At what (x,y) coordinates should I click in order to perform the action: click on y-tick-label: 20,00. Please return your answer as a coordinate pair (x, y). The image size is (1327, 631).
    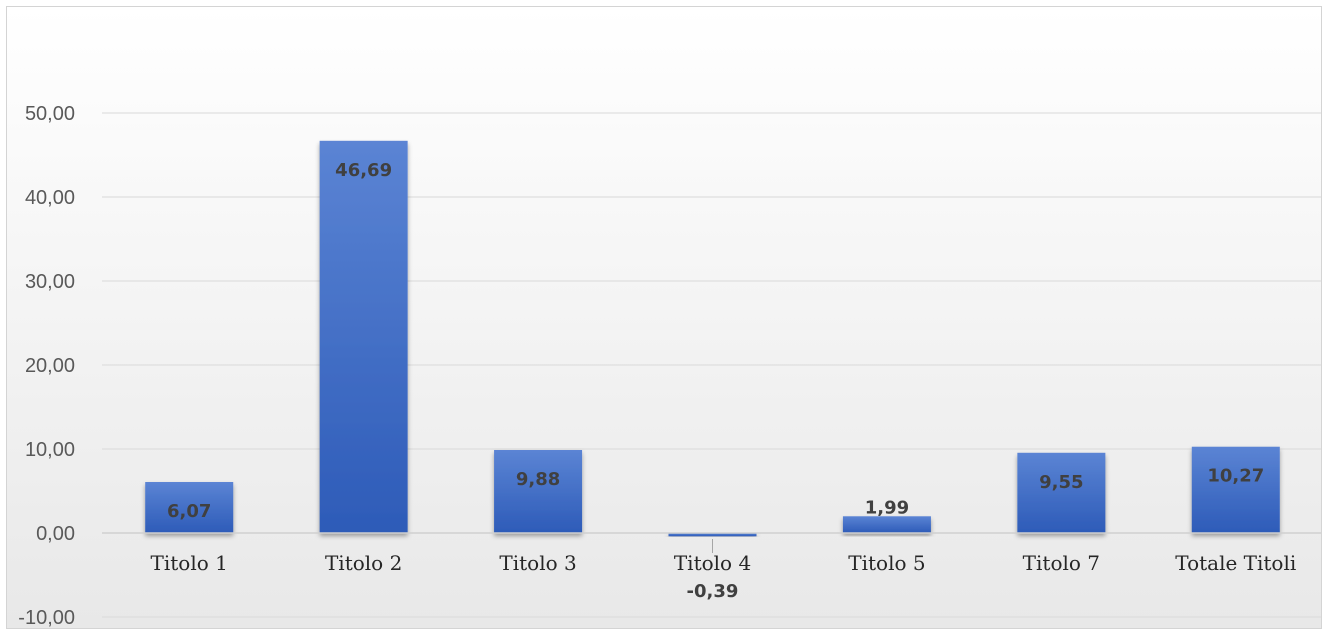
    Looking at the image, I should click on (50, 366).